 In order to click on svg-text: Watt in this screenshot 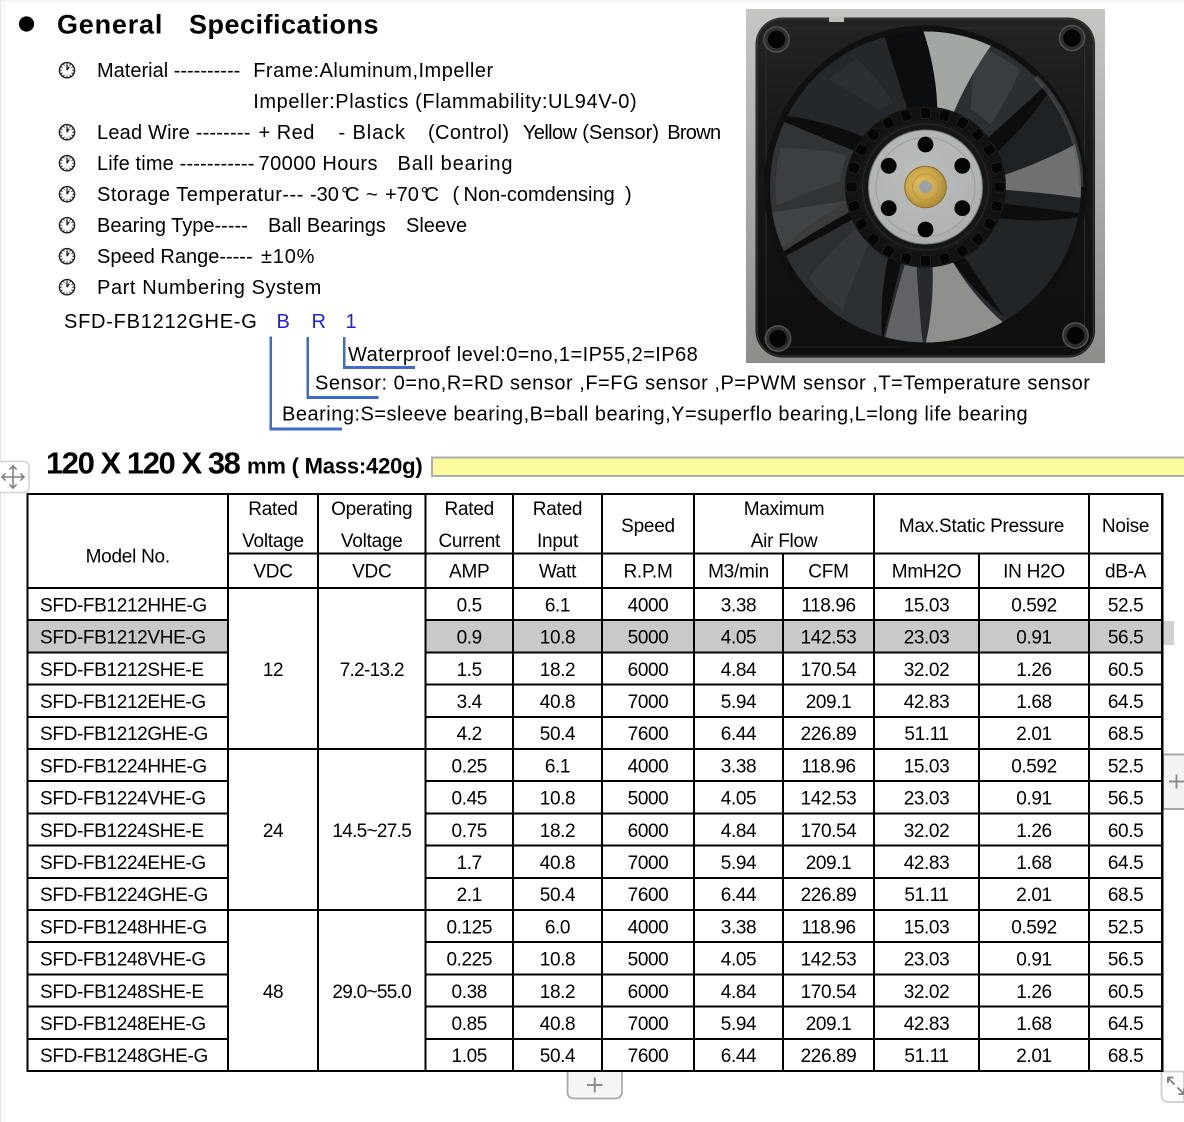, I will do `click(558, 572)`.